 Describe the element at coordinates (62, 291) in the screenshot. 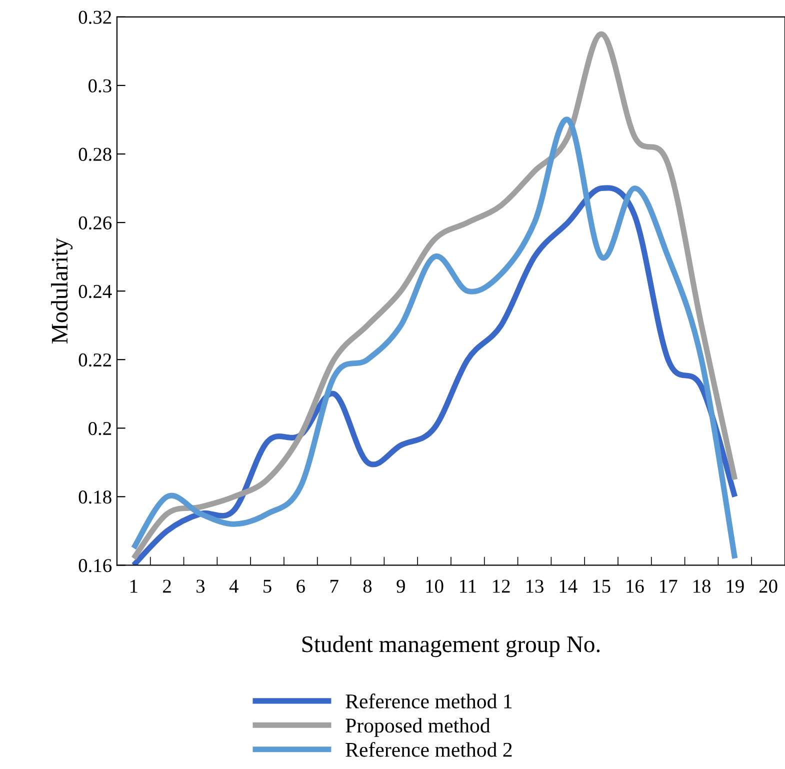

I see `y-axis-title: Modularity` at that location.